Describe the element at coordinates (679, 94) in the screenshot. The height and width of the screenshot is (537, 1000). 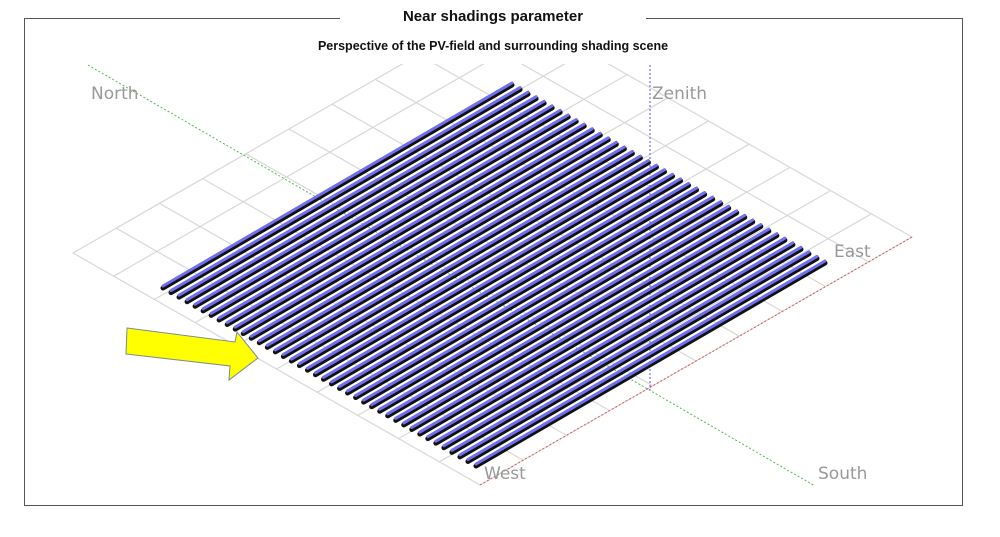
I see `label-zenith: Zenith` at that location.